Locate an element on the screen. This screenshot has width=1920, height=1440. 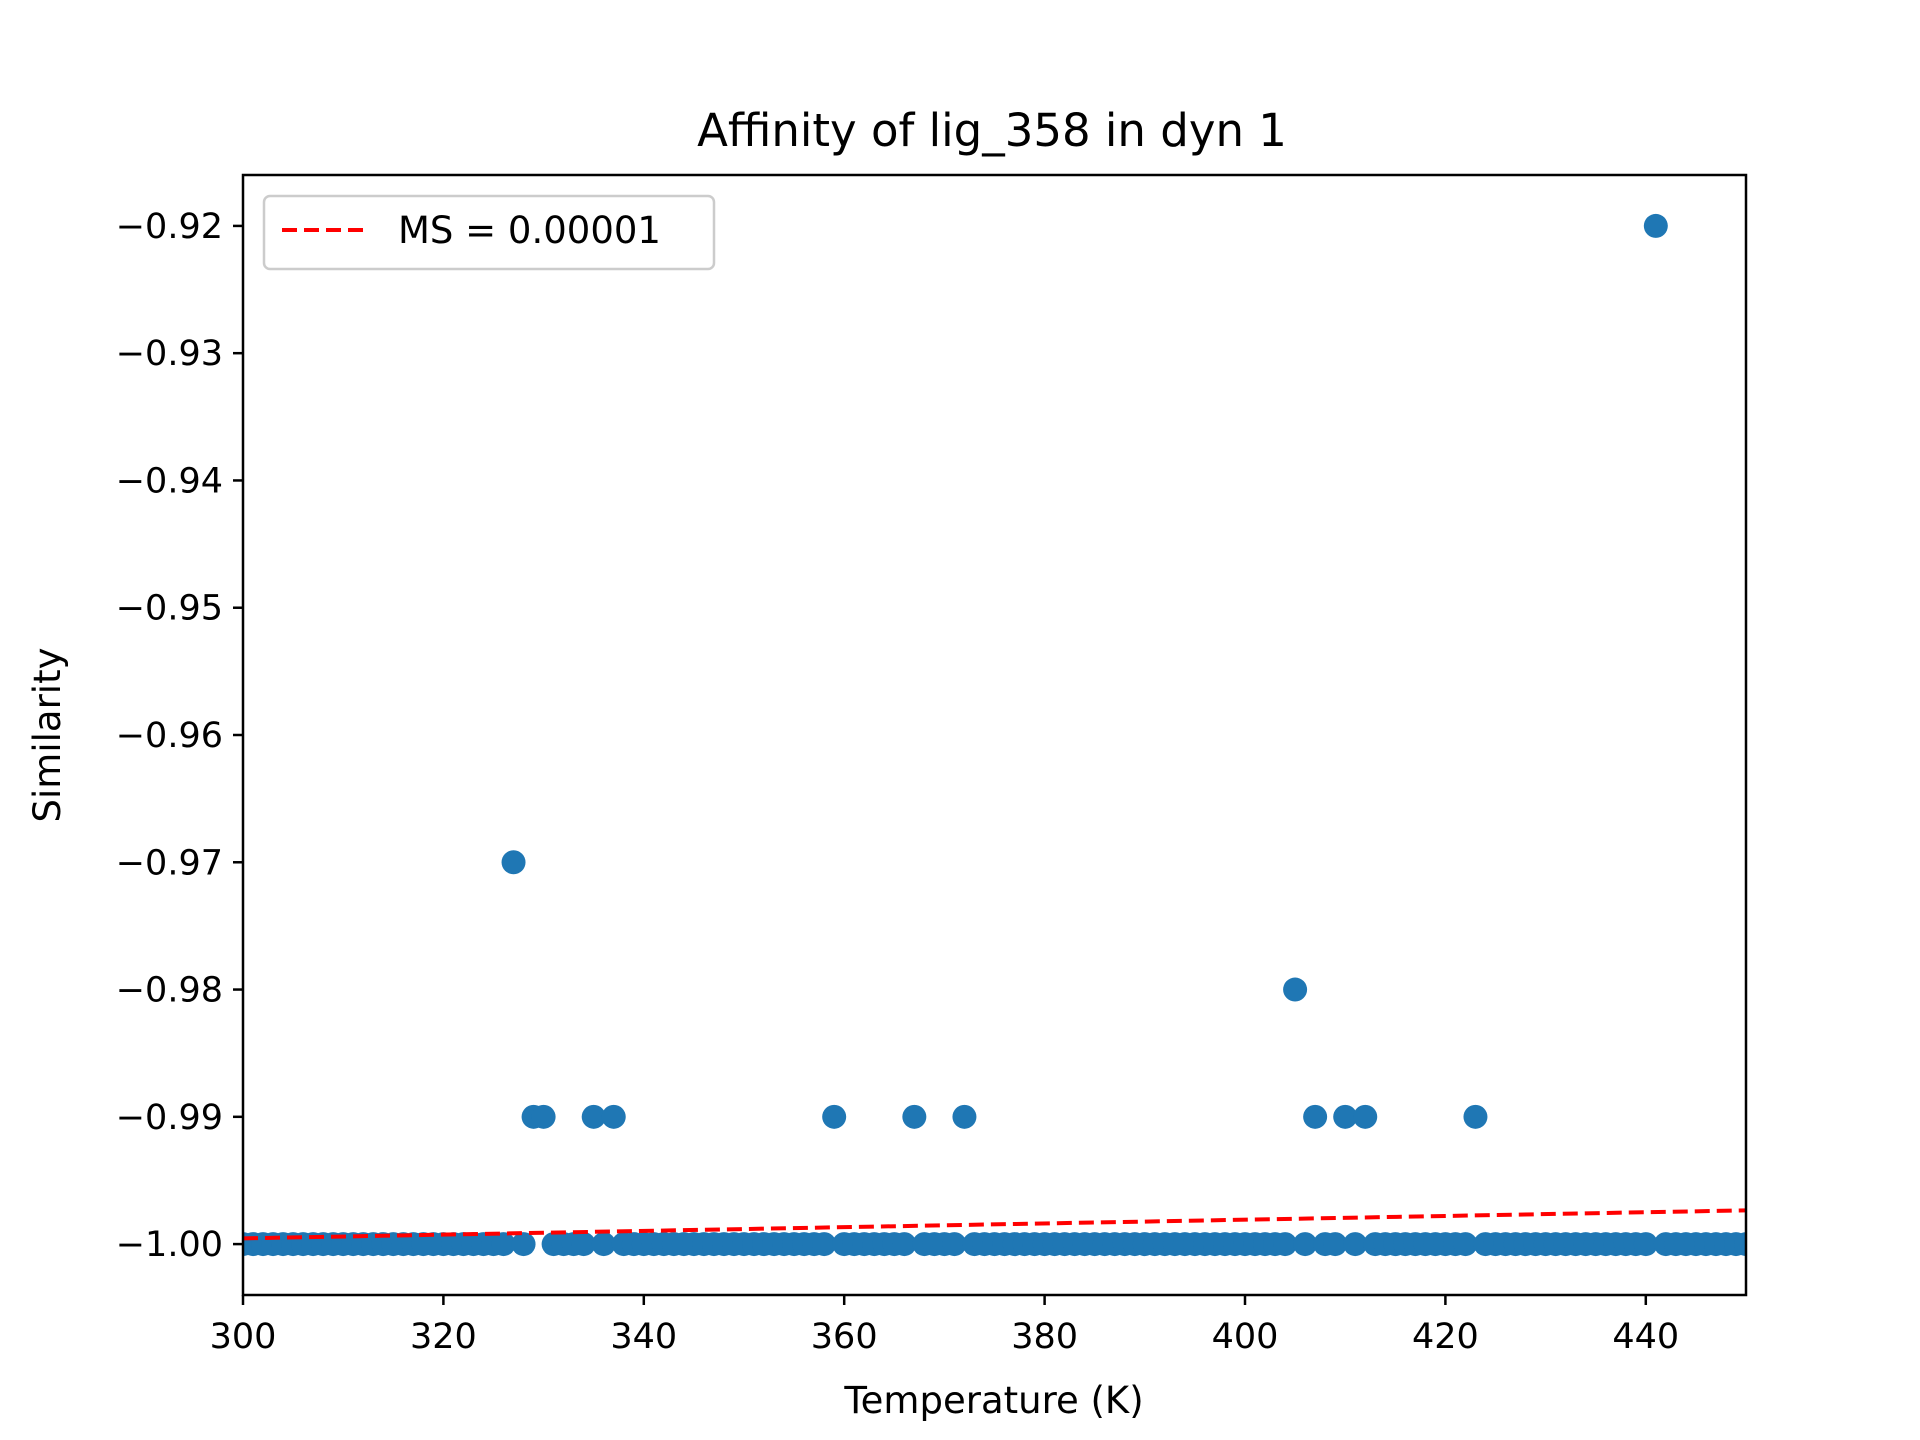
series-line-ms is located at coordinates (994, 1224).